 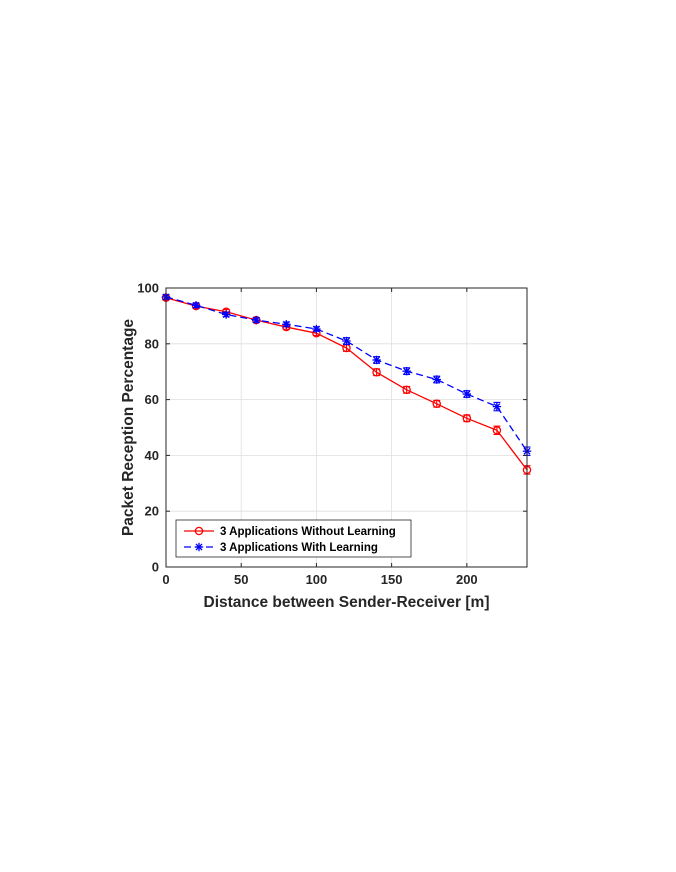 What do you see at coordinates (347, 602) in the screenshot?
I see `x-axis-label: Distance between Sender-Receiver [m]` at bounding box center [347, 602].